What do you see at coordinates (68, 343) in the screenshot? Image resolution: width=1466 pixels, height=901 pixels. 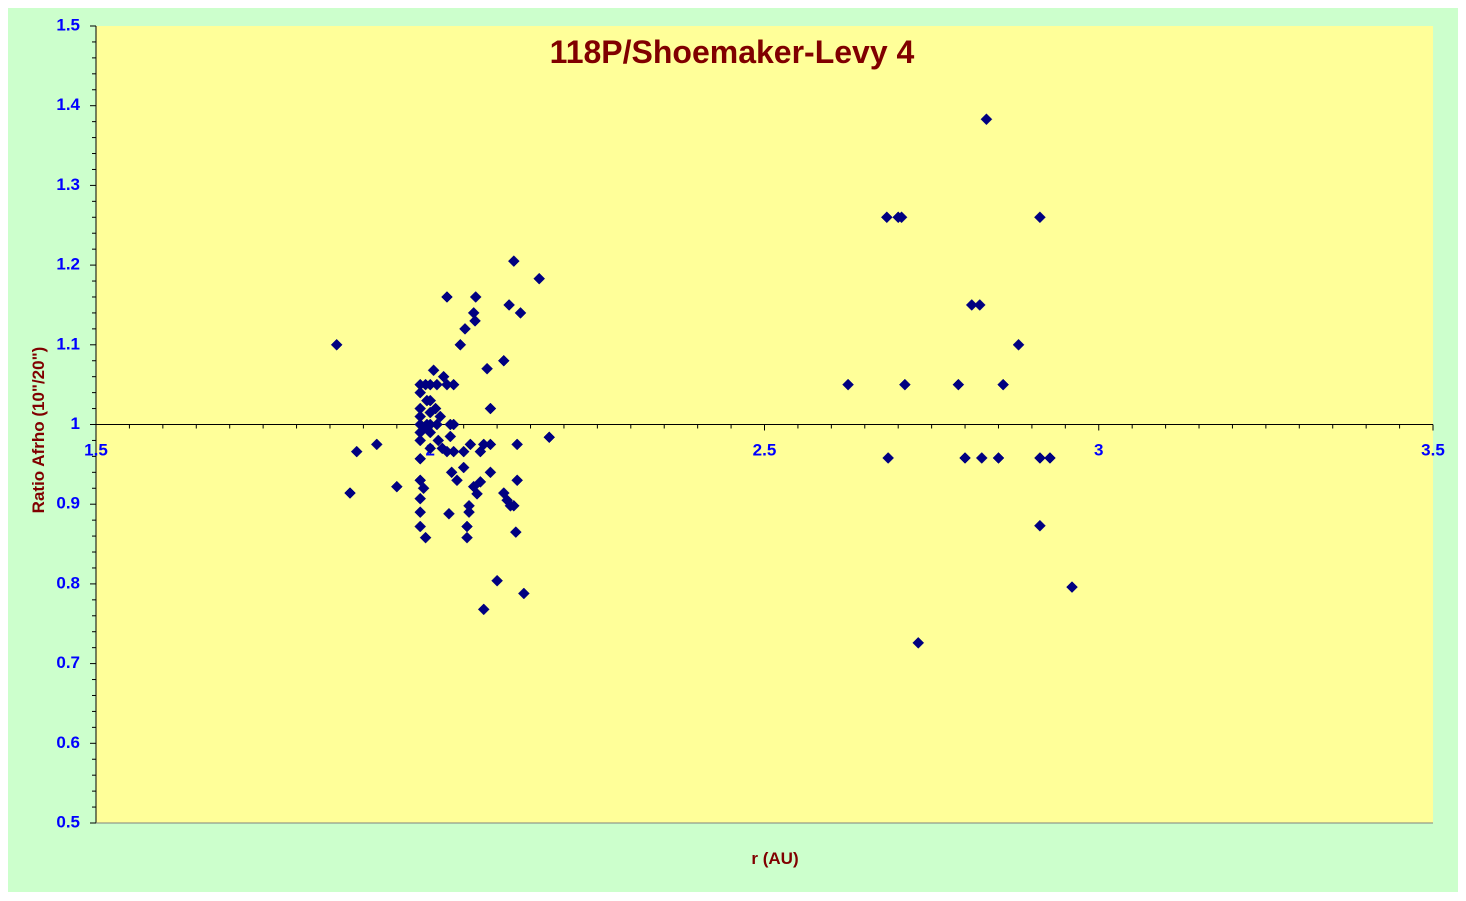 I see `y-tick-label: 1.1` at bounding box center [68, 343].